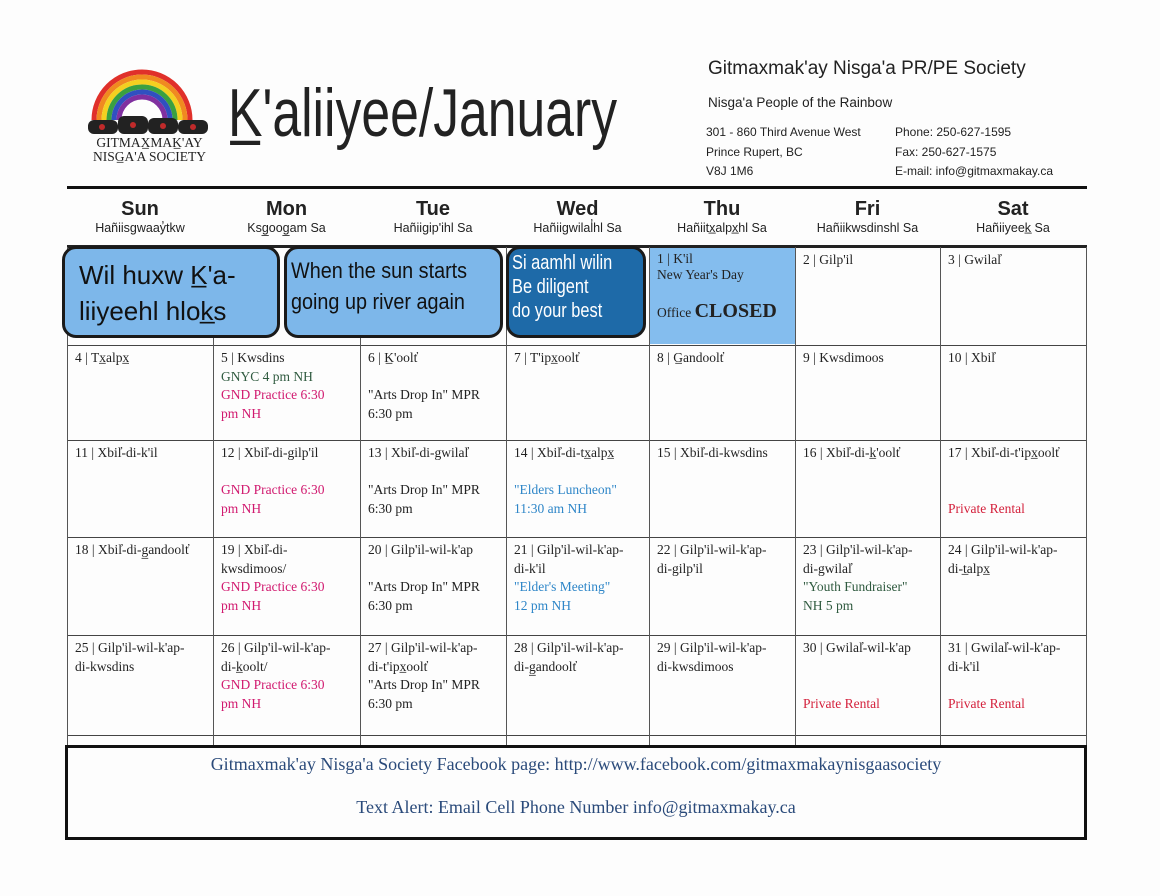  What do you see at coordinates (564, 452) in the screenshot?
I see `day-label: 14 | Xbil̓-di-tx̲alpx̲` at bounding box center [564, 452].